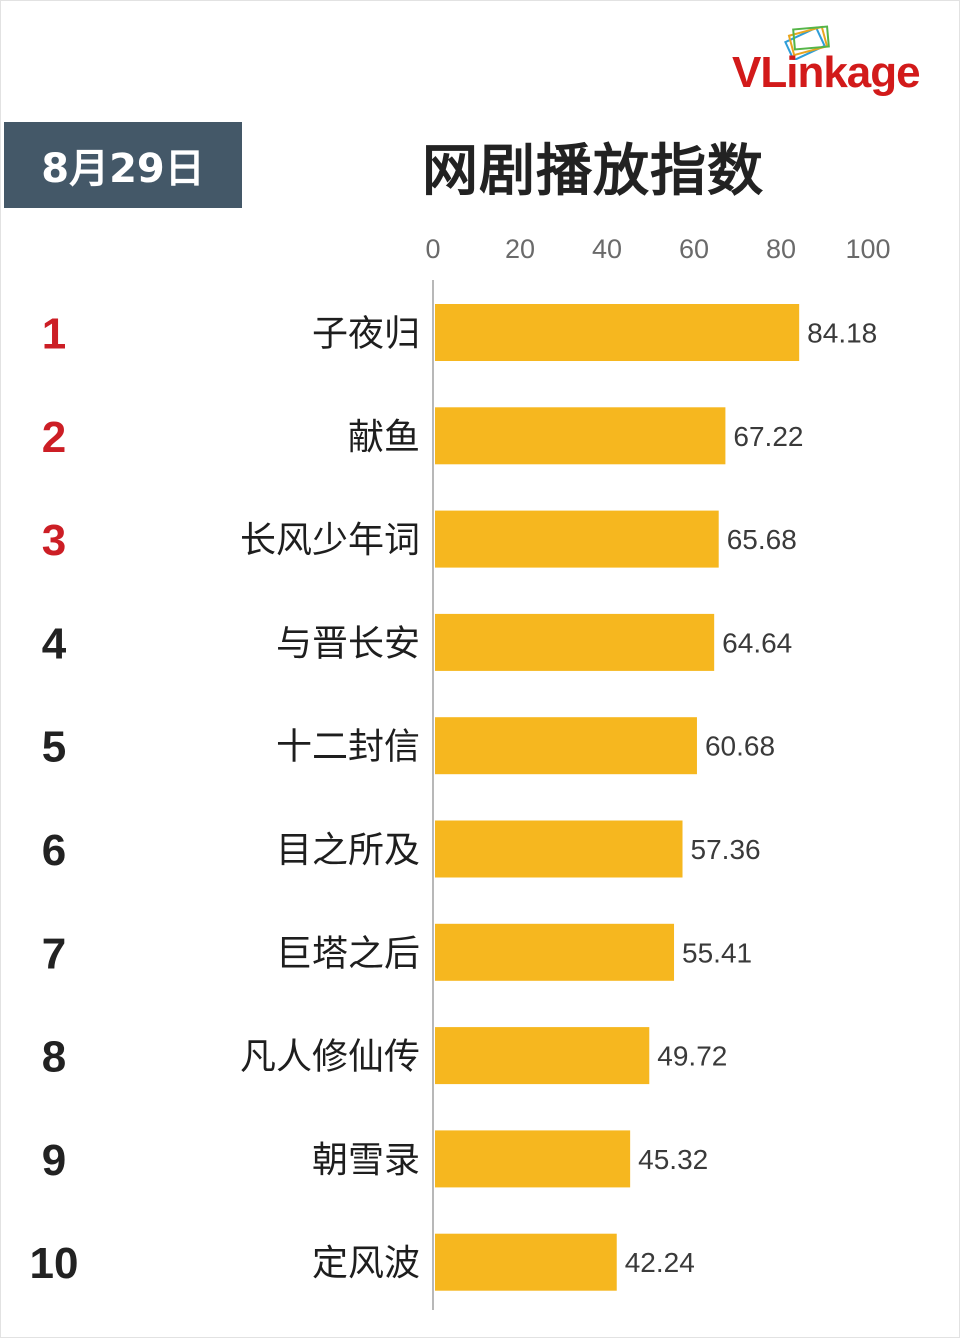  I want to click on category-label: 与晋长安, so click(348, 643).